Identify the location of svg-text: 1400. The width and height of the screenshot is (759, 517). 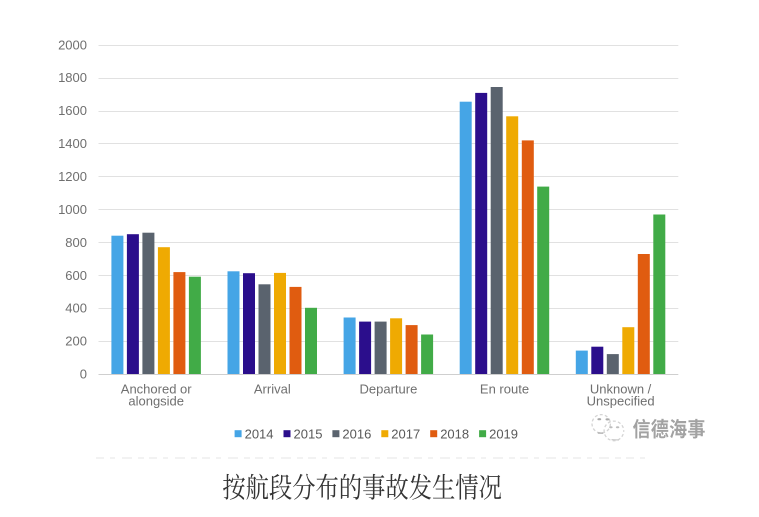
(72, 143).